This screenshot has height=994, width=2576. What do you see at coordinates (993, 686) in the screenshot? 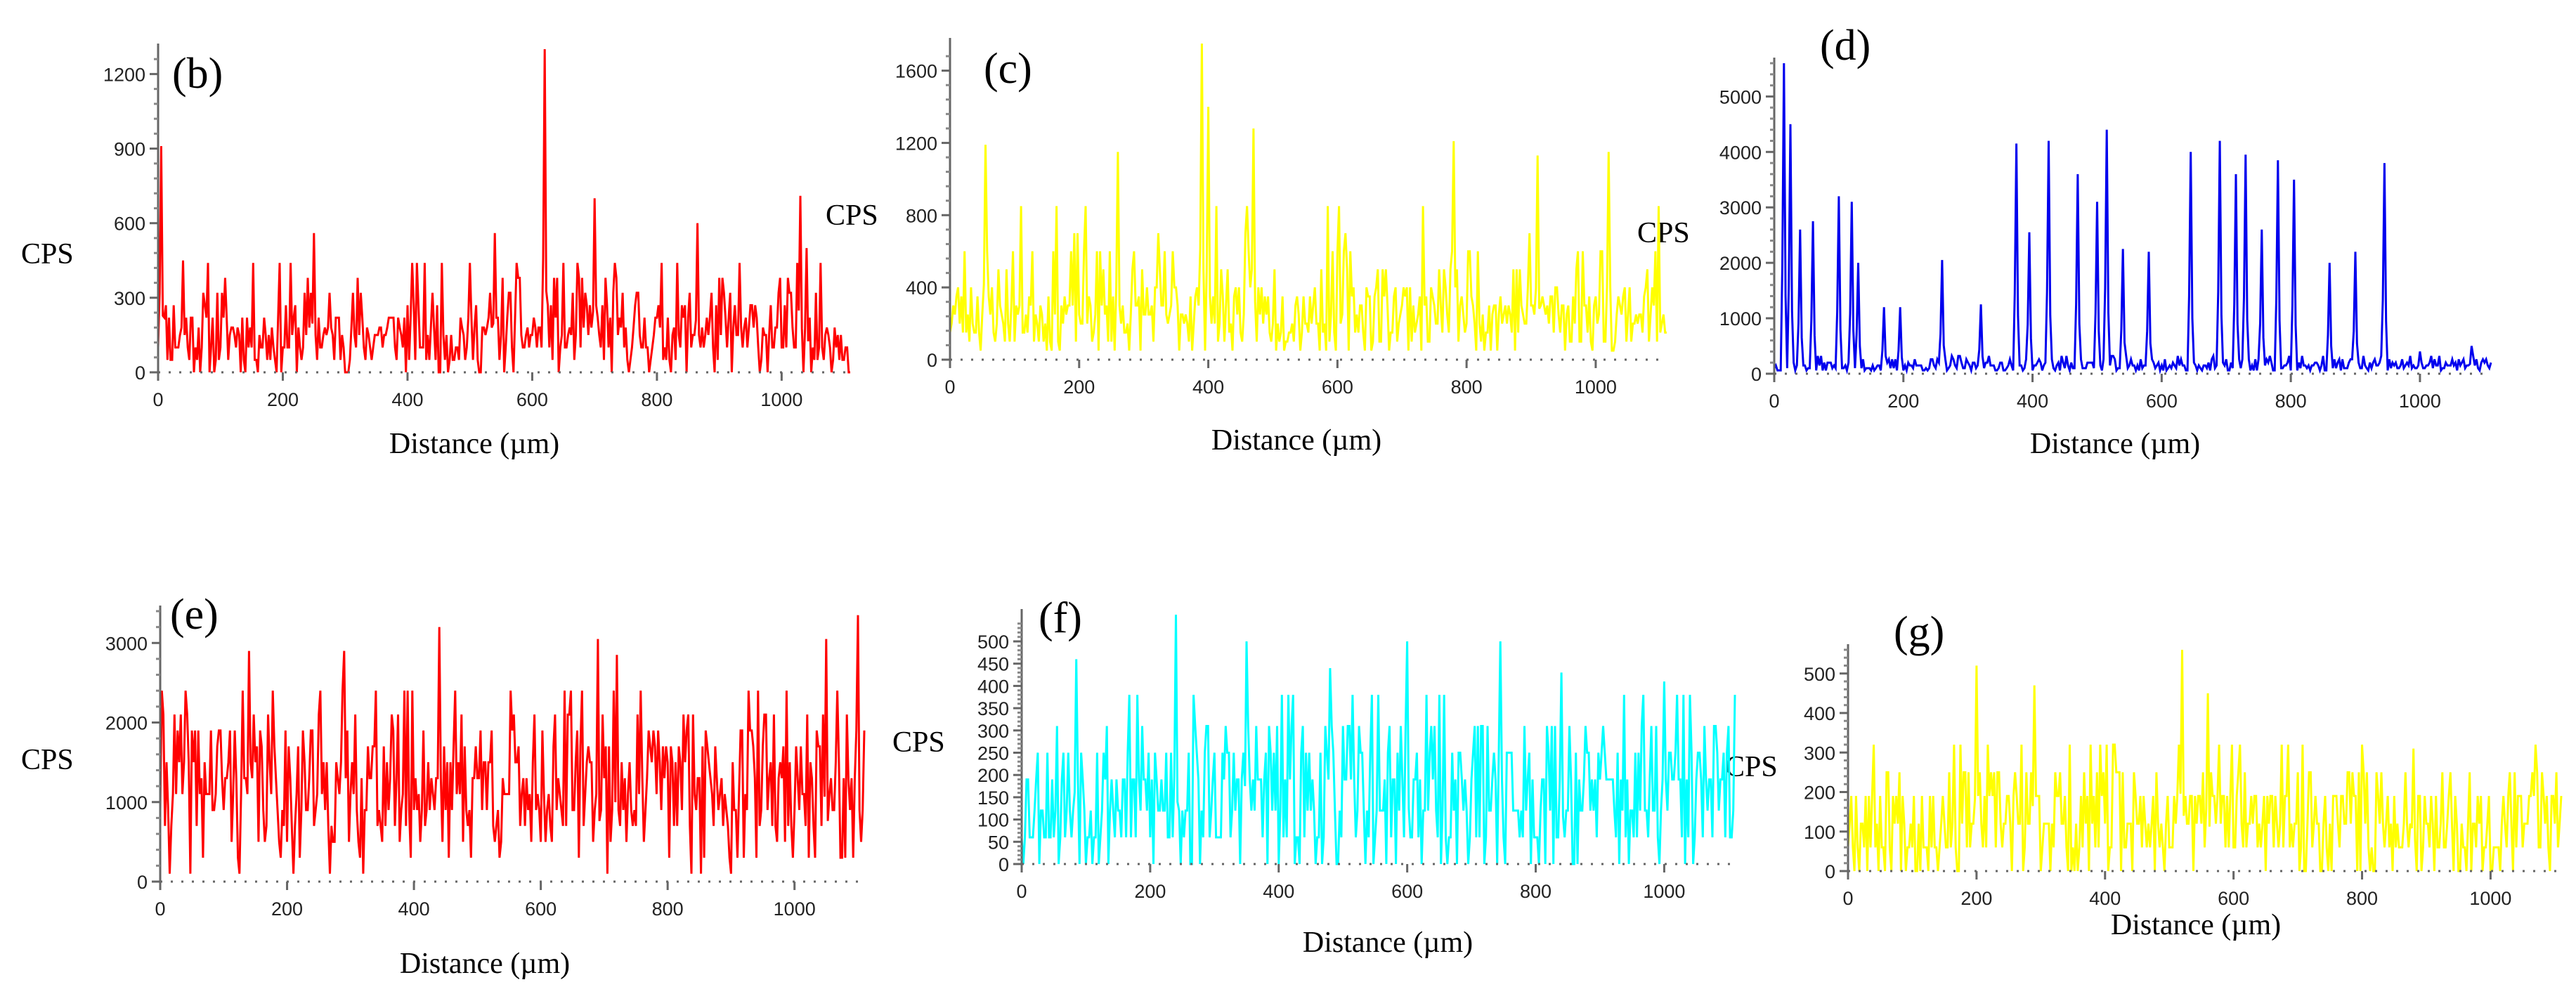
I see `y-tick-label-f: 400` at bounding box center [993, 686].